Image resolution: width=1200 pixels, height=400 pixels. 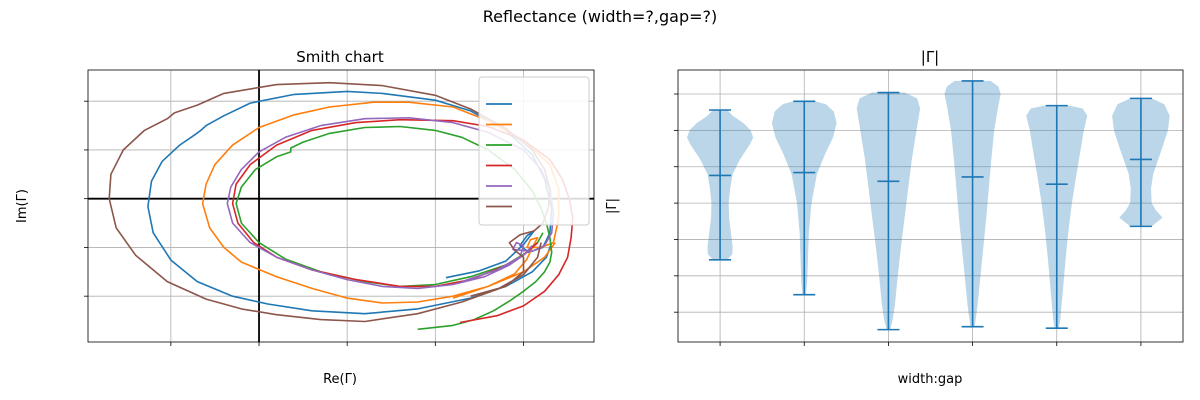 I want to click on legend-box, so click(x=534, y=151).